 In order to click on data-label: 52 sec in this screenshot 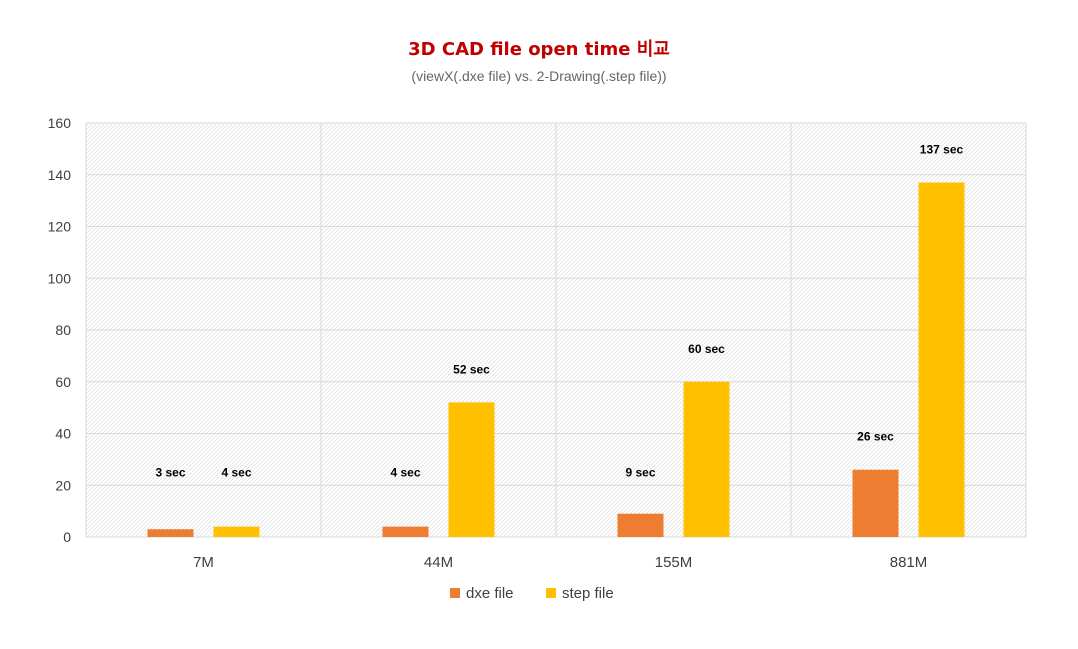, I will do `click(471, 369)`.